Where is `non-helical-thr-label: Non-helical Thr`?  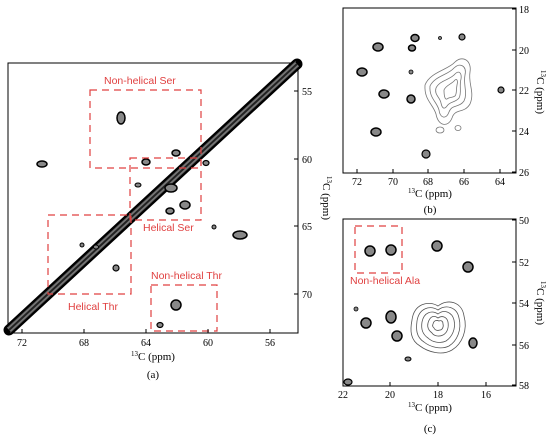
non-helical-thr-label: Non-helical Thr is located at coordinates (187, 276).